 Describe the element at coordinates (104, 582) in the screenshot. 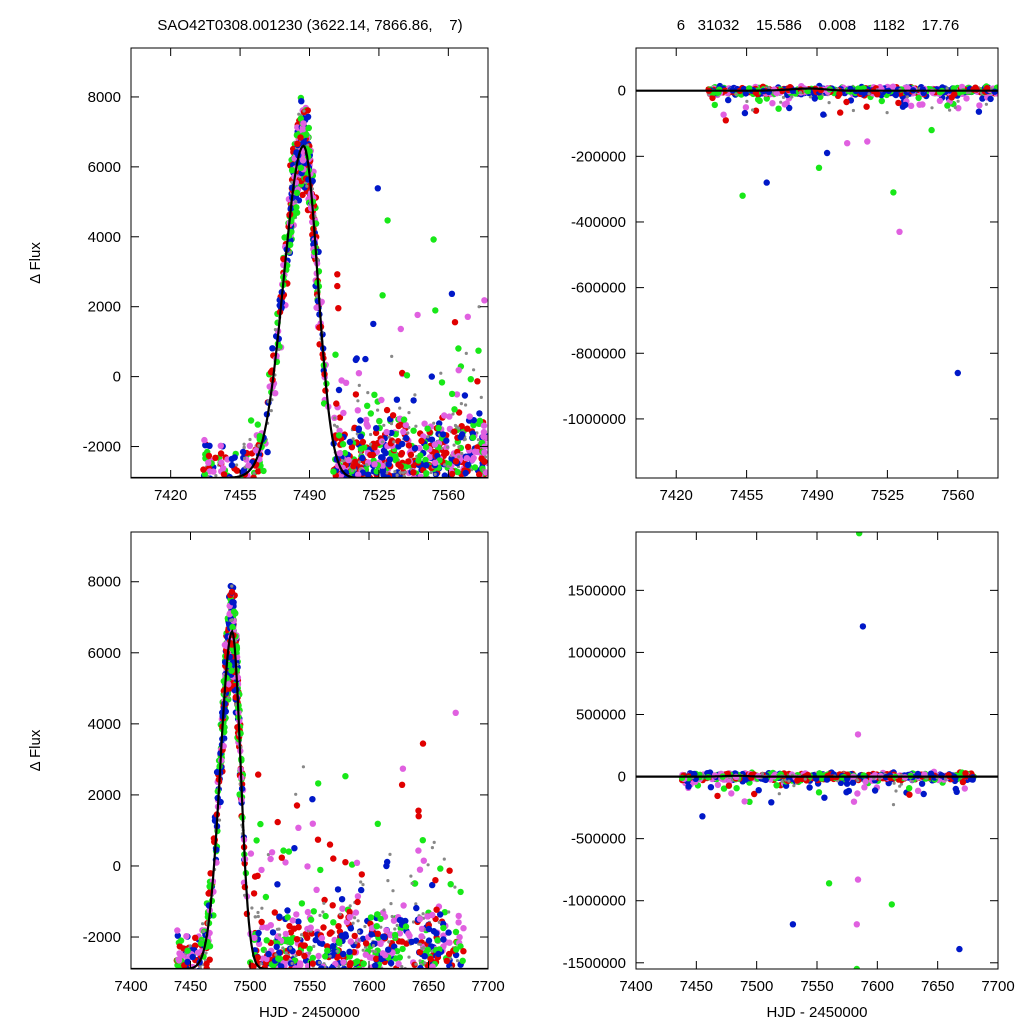

I see `y-tick-label: 8000` at that location.